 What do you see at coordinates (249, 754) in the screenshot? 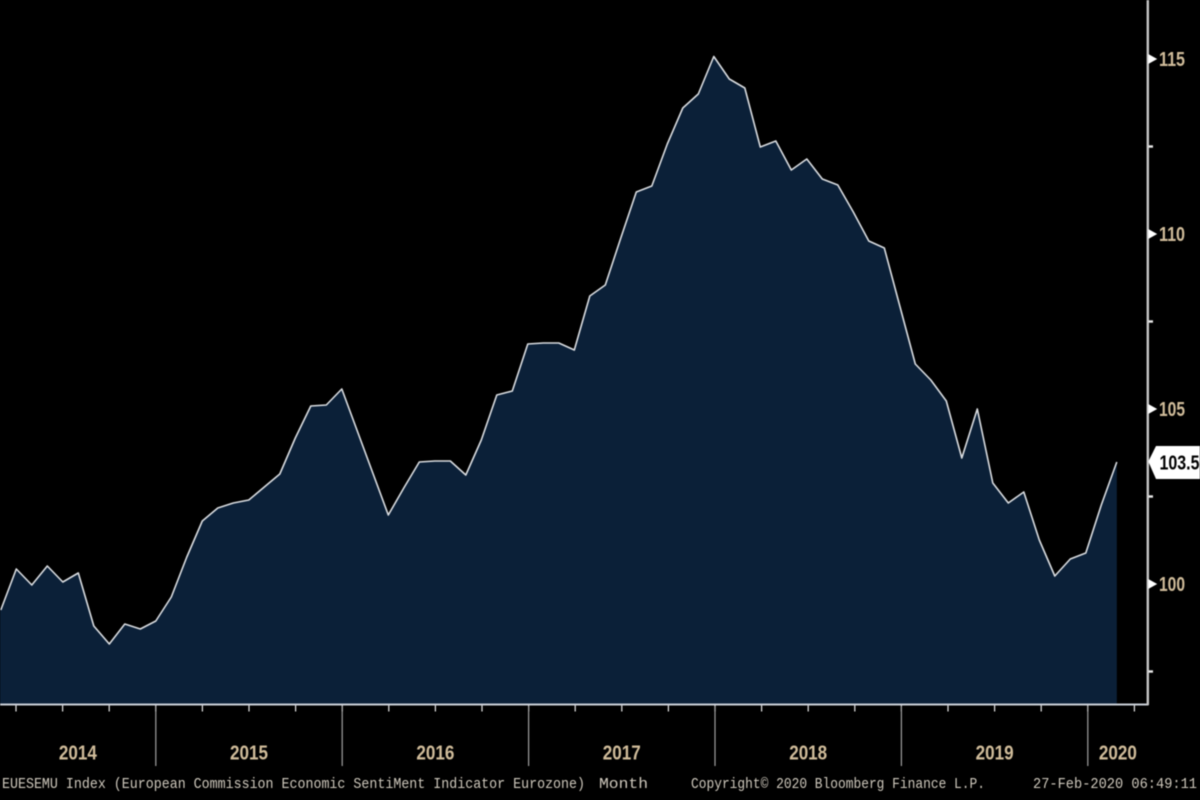
I see `svg-text: 2015` at bounding box center [249, 754].